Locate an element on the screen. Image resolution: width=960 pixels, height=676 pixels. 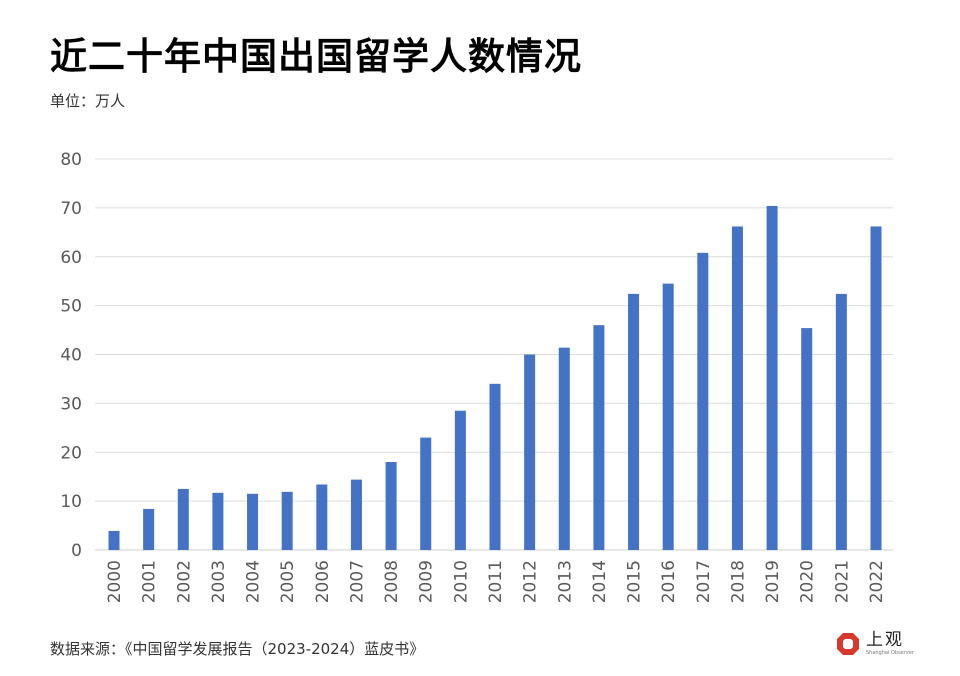
data-source-note: 数据来源：《中国留学发展报告（2023-2024）蓝皮书》 is located at coordinates (237, 649).